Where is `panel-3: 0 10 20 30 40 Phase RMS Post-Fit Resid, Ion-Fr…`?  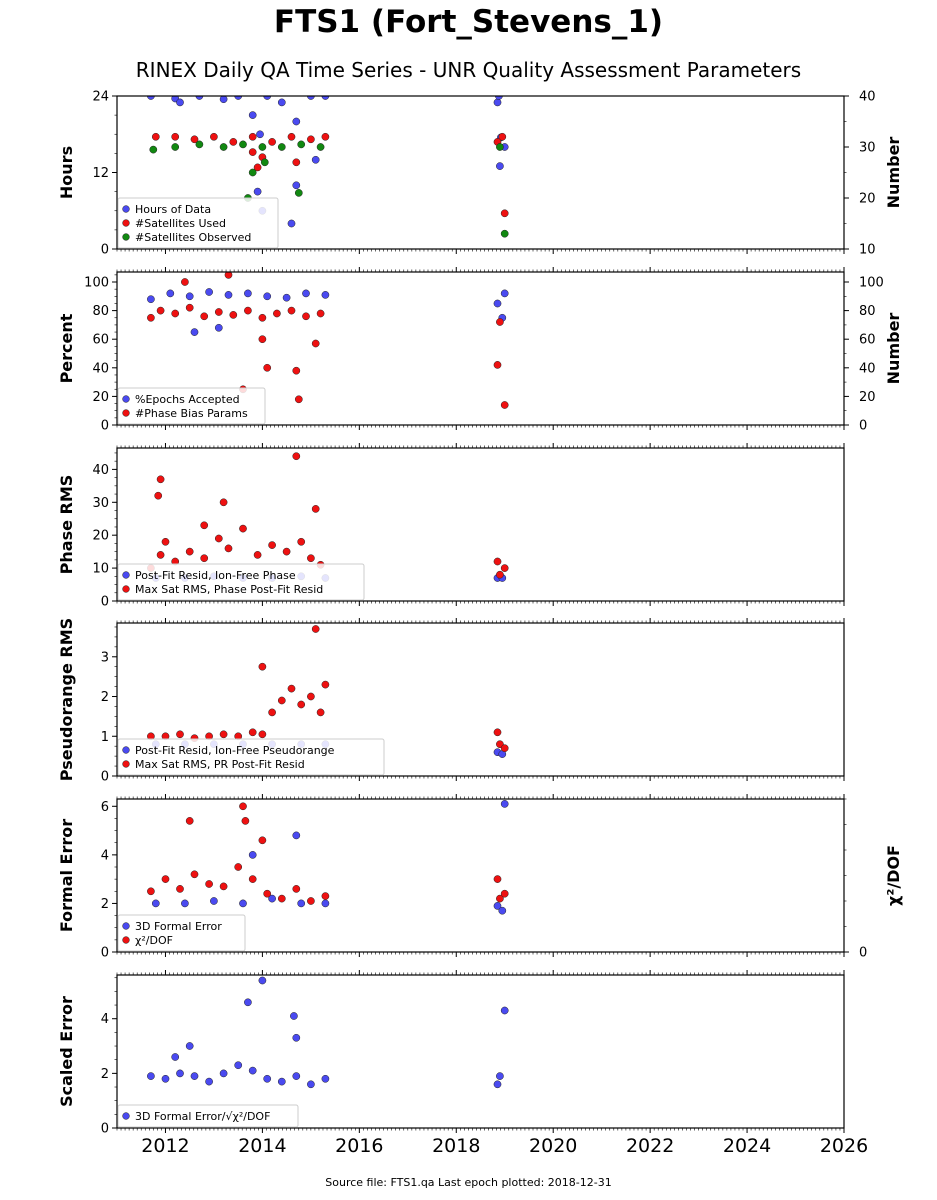
panel-3: 0 10 20 30 40 Phase RMS Post-Fit Resid, Ion-Fr… is located at coordinates (451, 526).